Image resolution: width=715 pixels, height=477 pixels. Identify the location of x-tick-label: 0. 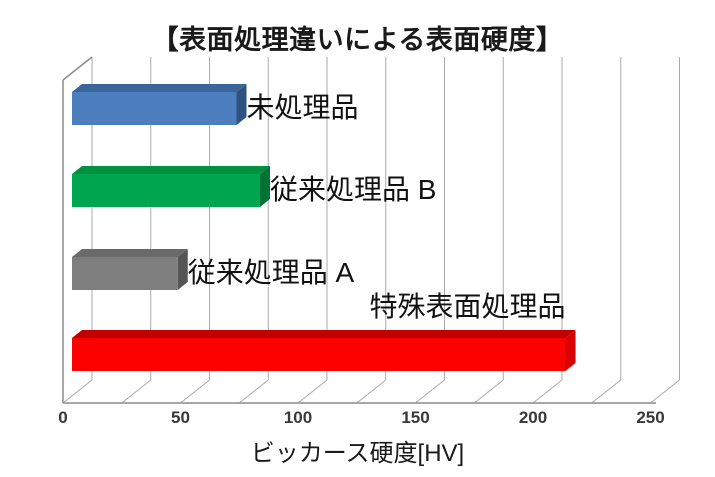
(62, 417).